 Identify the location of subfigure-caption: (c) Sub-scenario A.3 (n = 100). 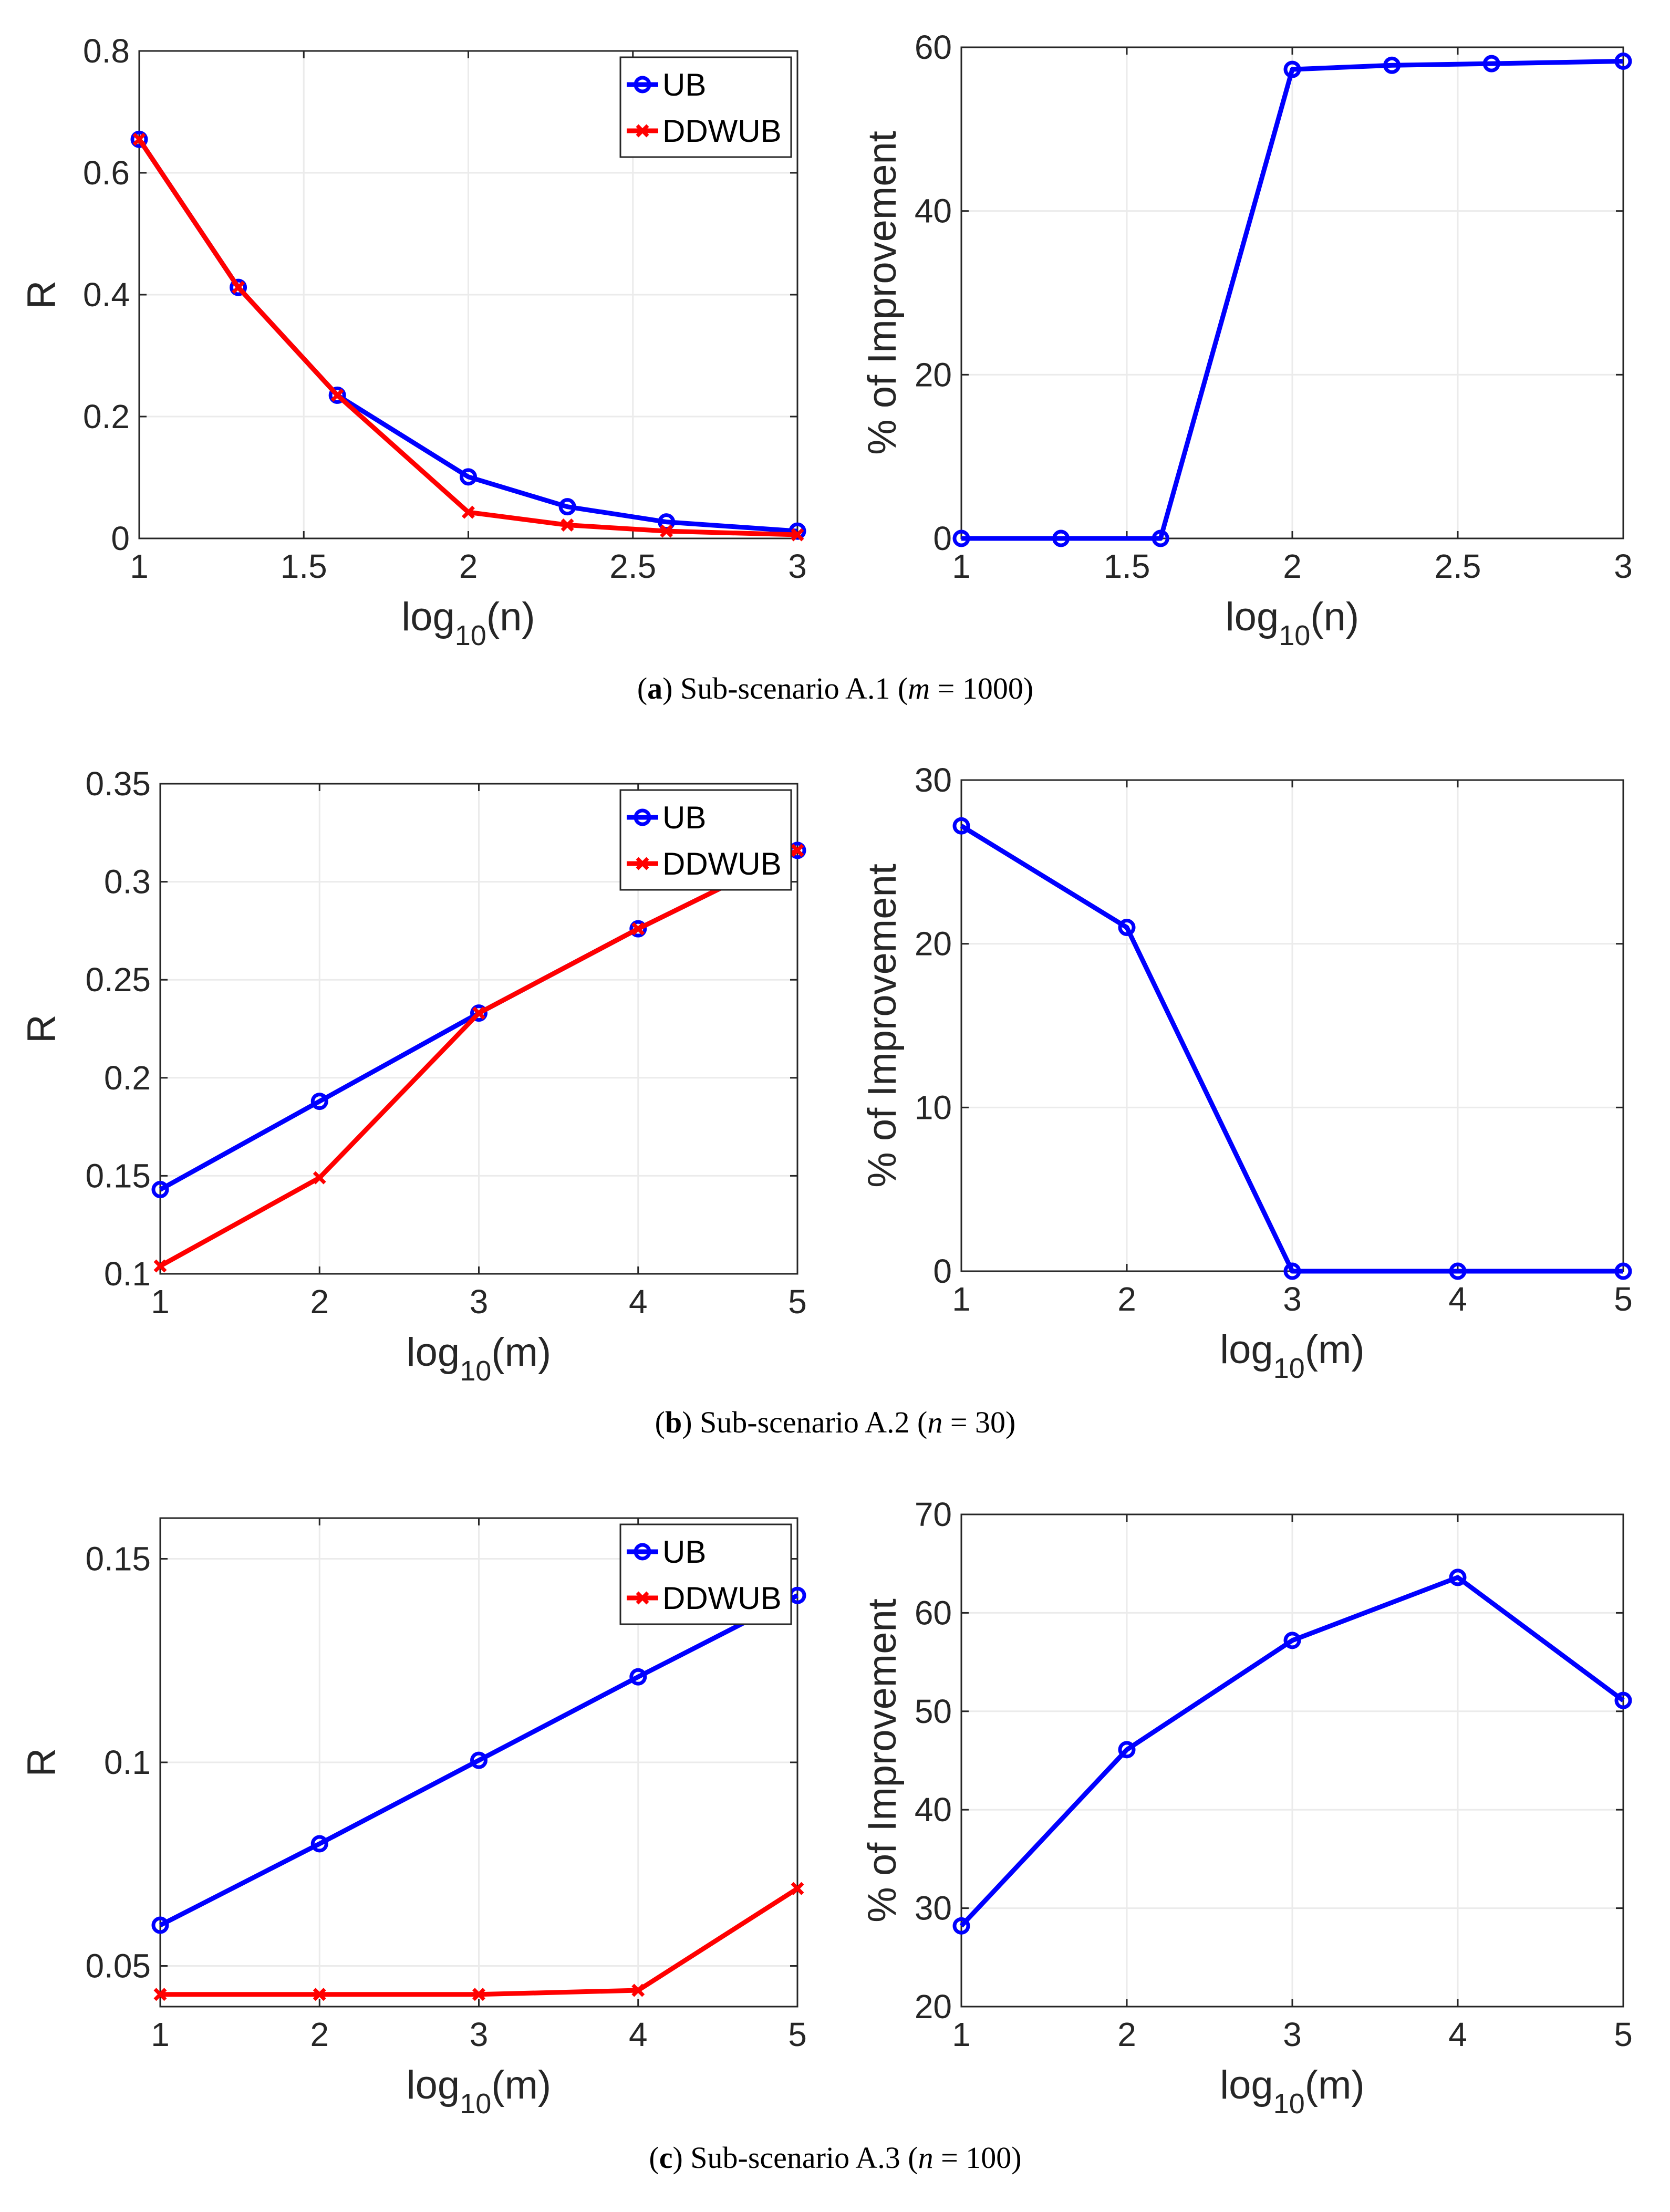
(835, 2158).